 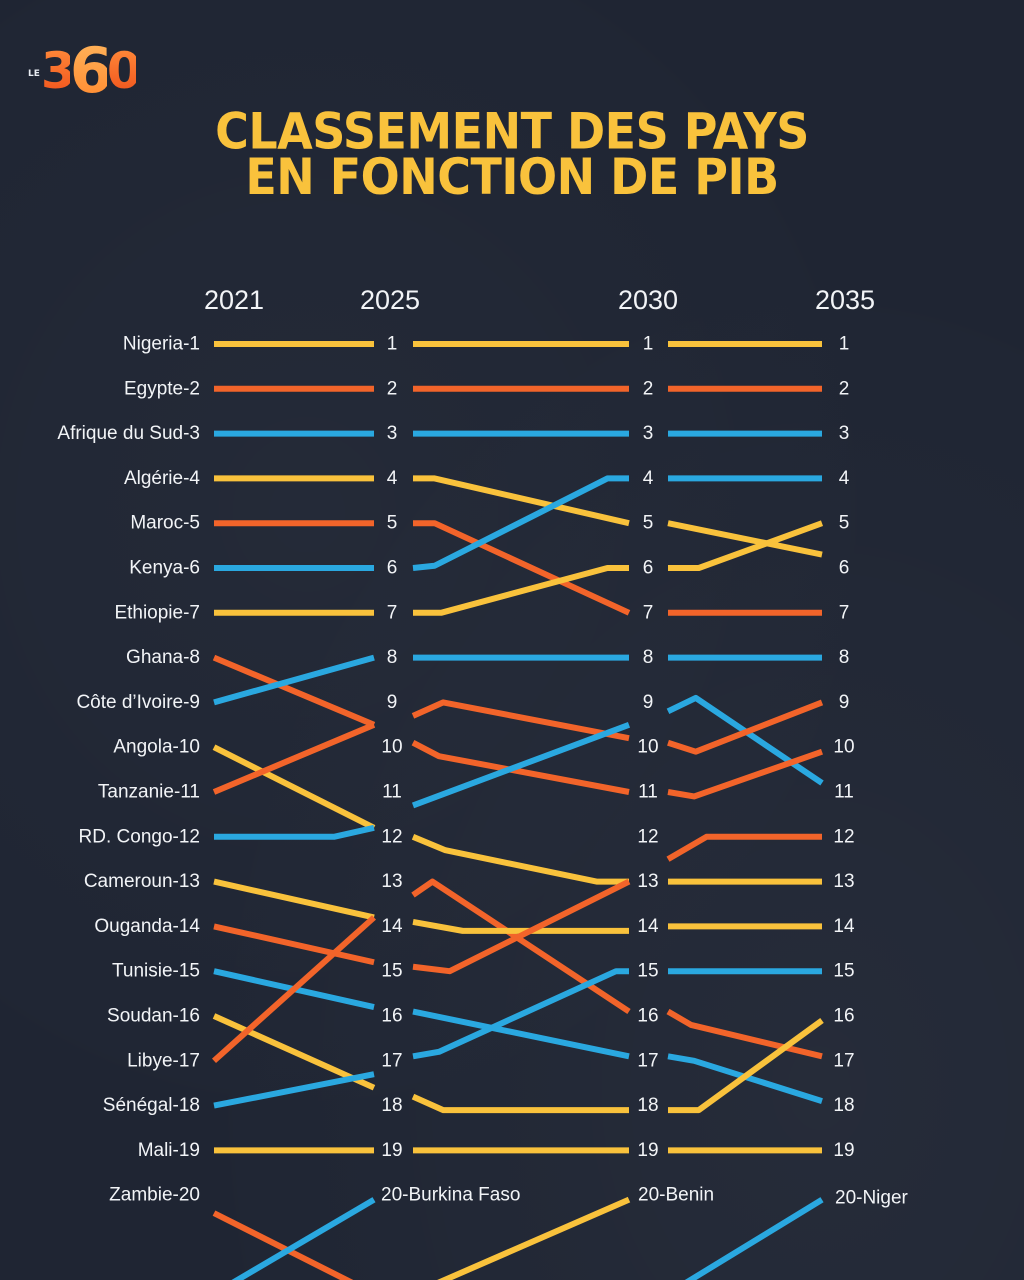 I want to click on country-label-2021: Egypte-2, so click(x=162, y=388).